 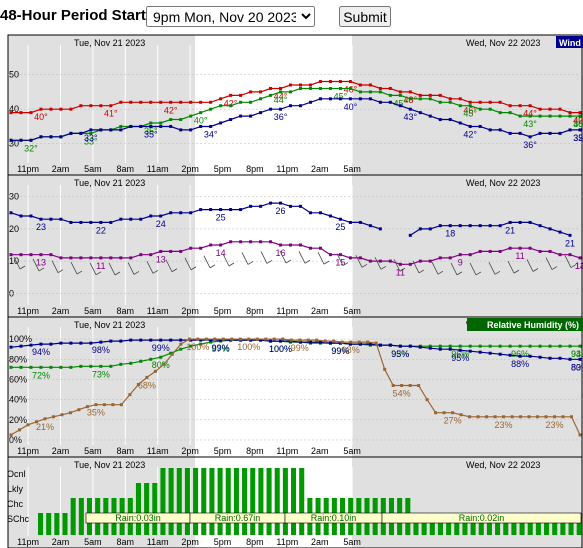 What do you see at coordinates (61, 542) in the screenshot?
I see `time-tick-label: 2am` at bounding box center [61, 542].